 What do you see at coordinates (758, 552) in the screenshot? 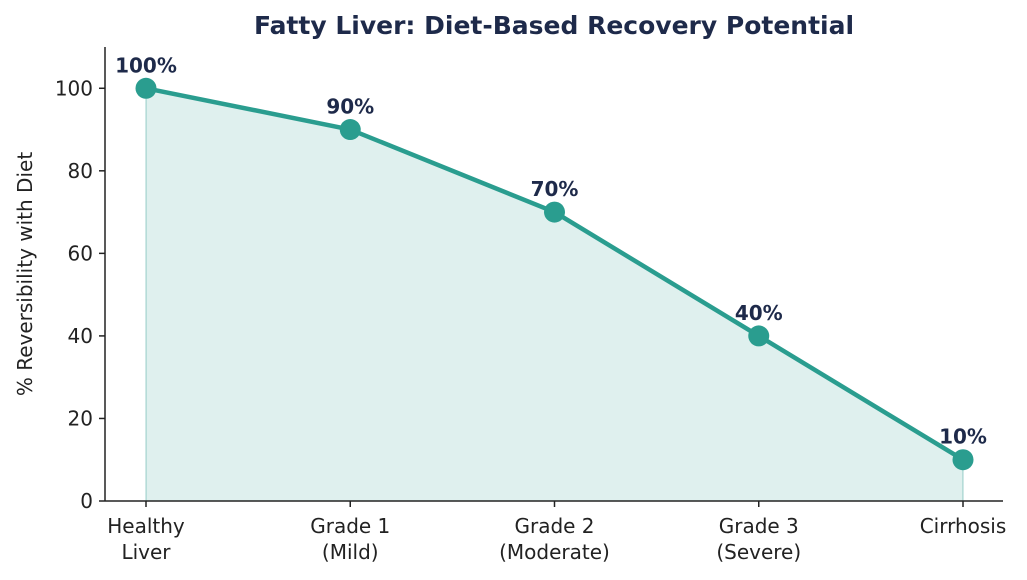
I see `x-tick-label-line: (Severe)` at bounding box center [758, 552].